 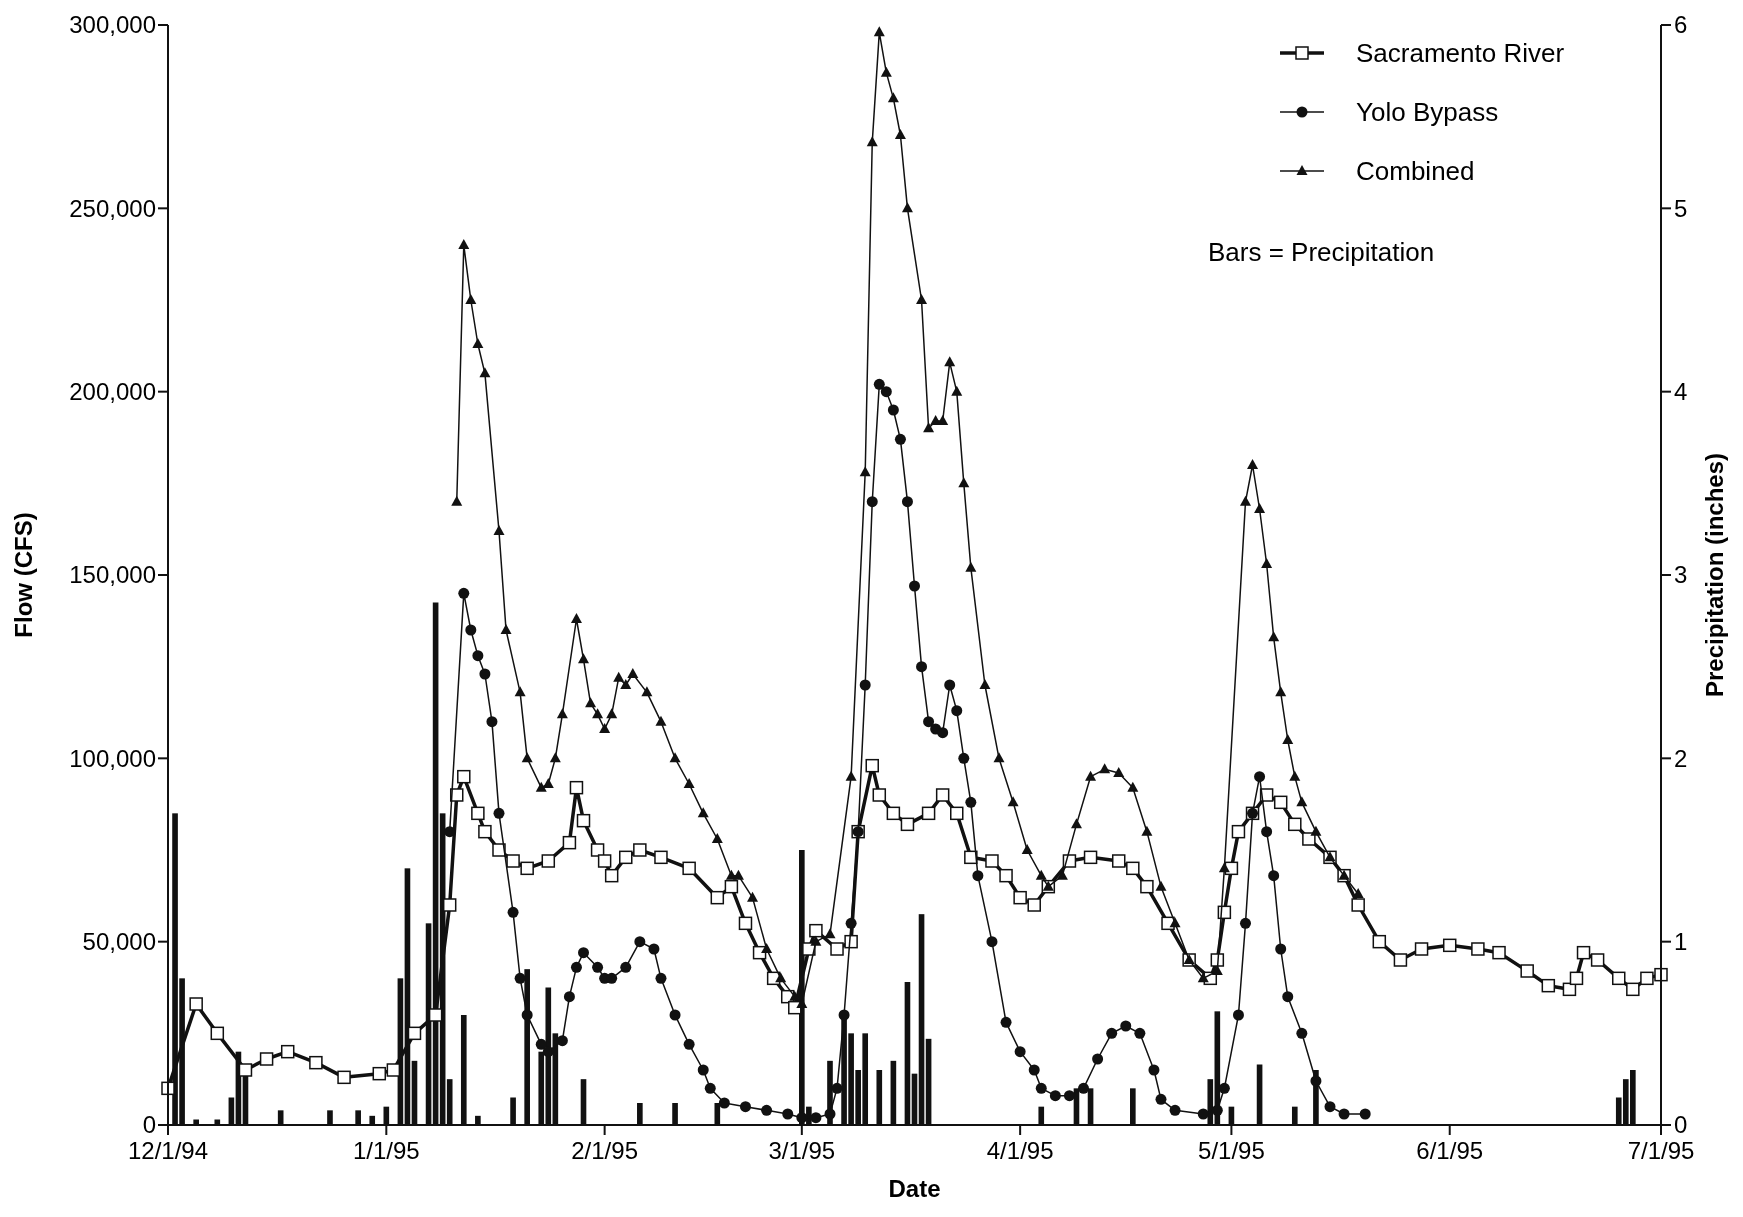 What do you see at coordinates (802, 1150) in the screenshot?
I see `x-tick-label: 3/1/95` at bounding box center [802, 1150].